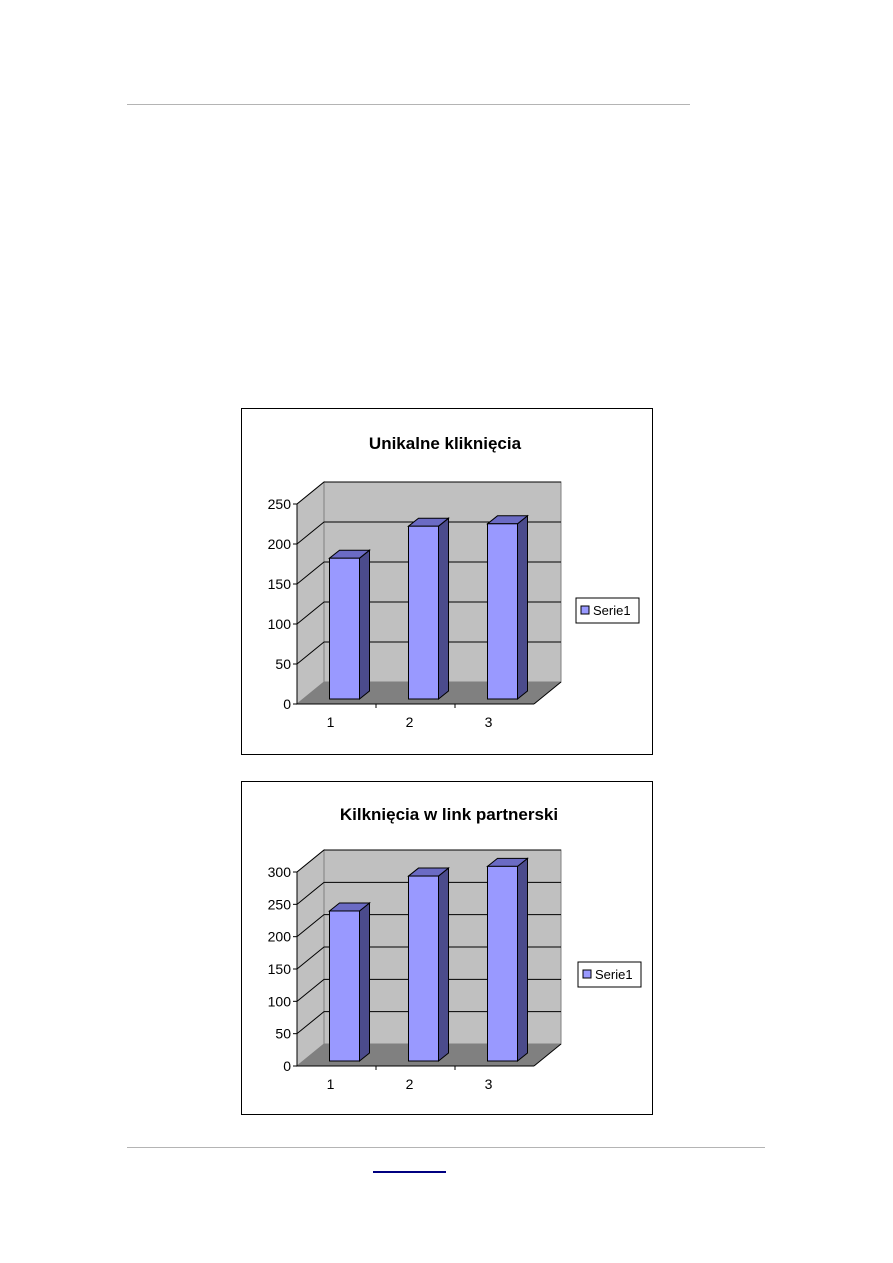 This screenshot has height=1263, width=893. Describe the element at coordinates (310, 593) in the screenshot. I see `side-wall` at that location.